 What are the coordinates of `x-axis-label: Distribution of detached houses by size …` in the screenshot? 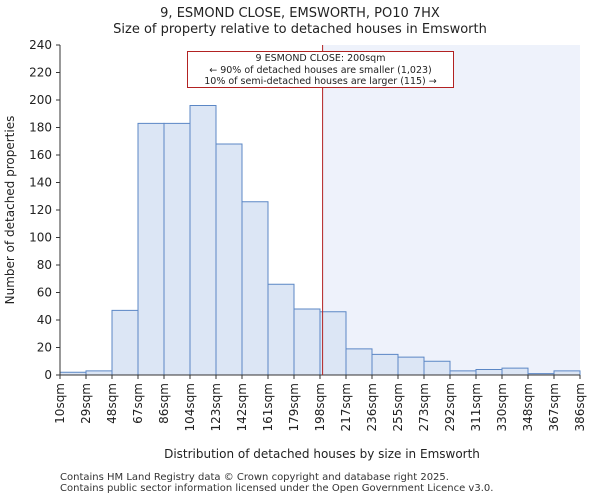 It's located at (322, 454).